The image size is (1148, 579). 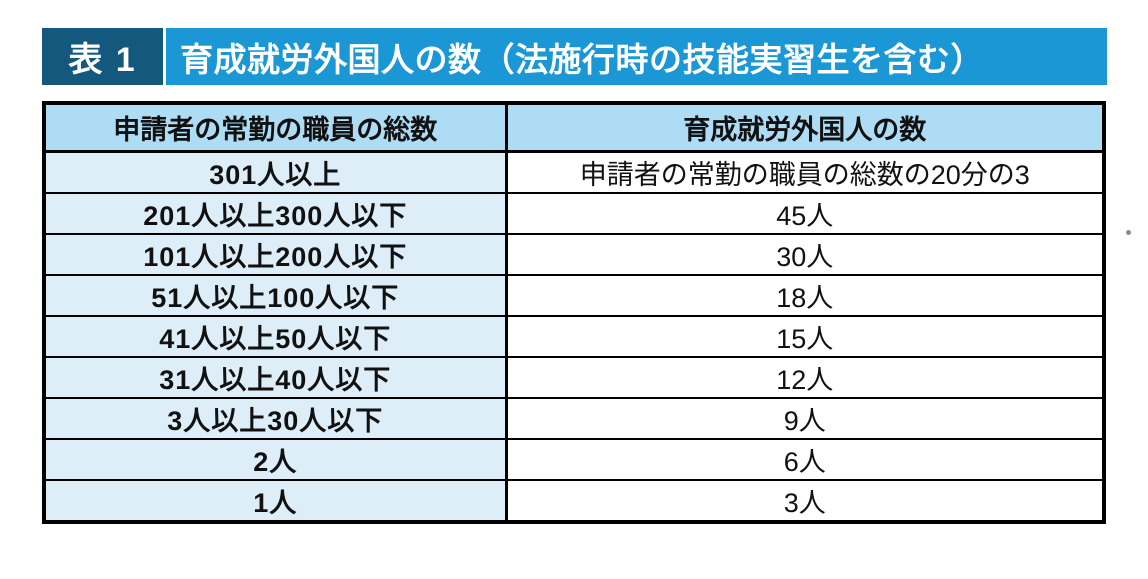 What do you see at coordinates (636, 56) in the screenshot?
I see `table-title: 育成就労外国人の数（法施行時の技能実習生を含む）` at bounding box center [636, 56].